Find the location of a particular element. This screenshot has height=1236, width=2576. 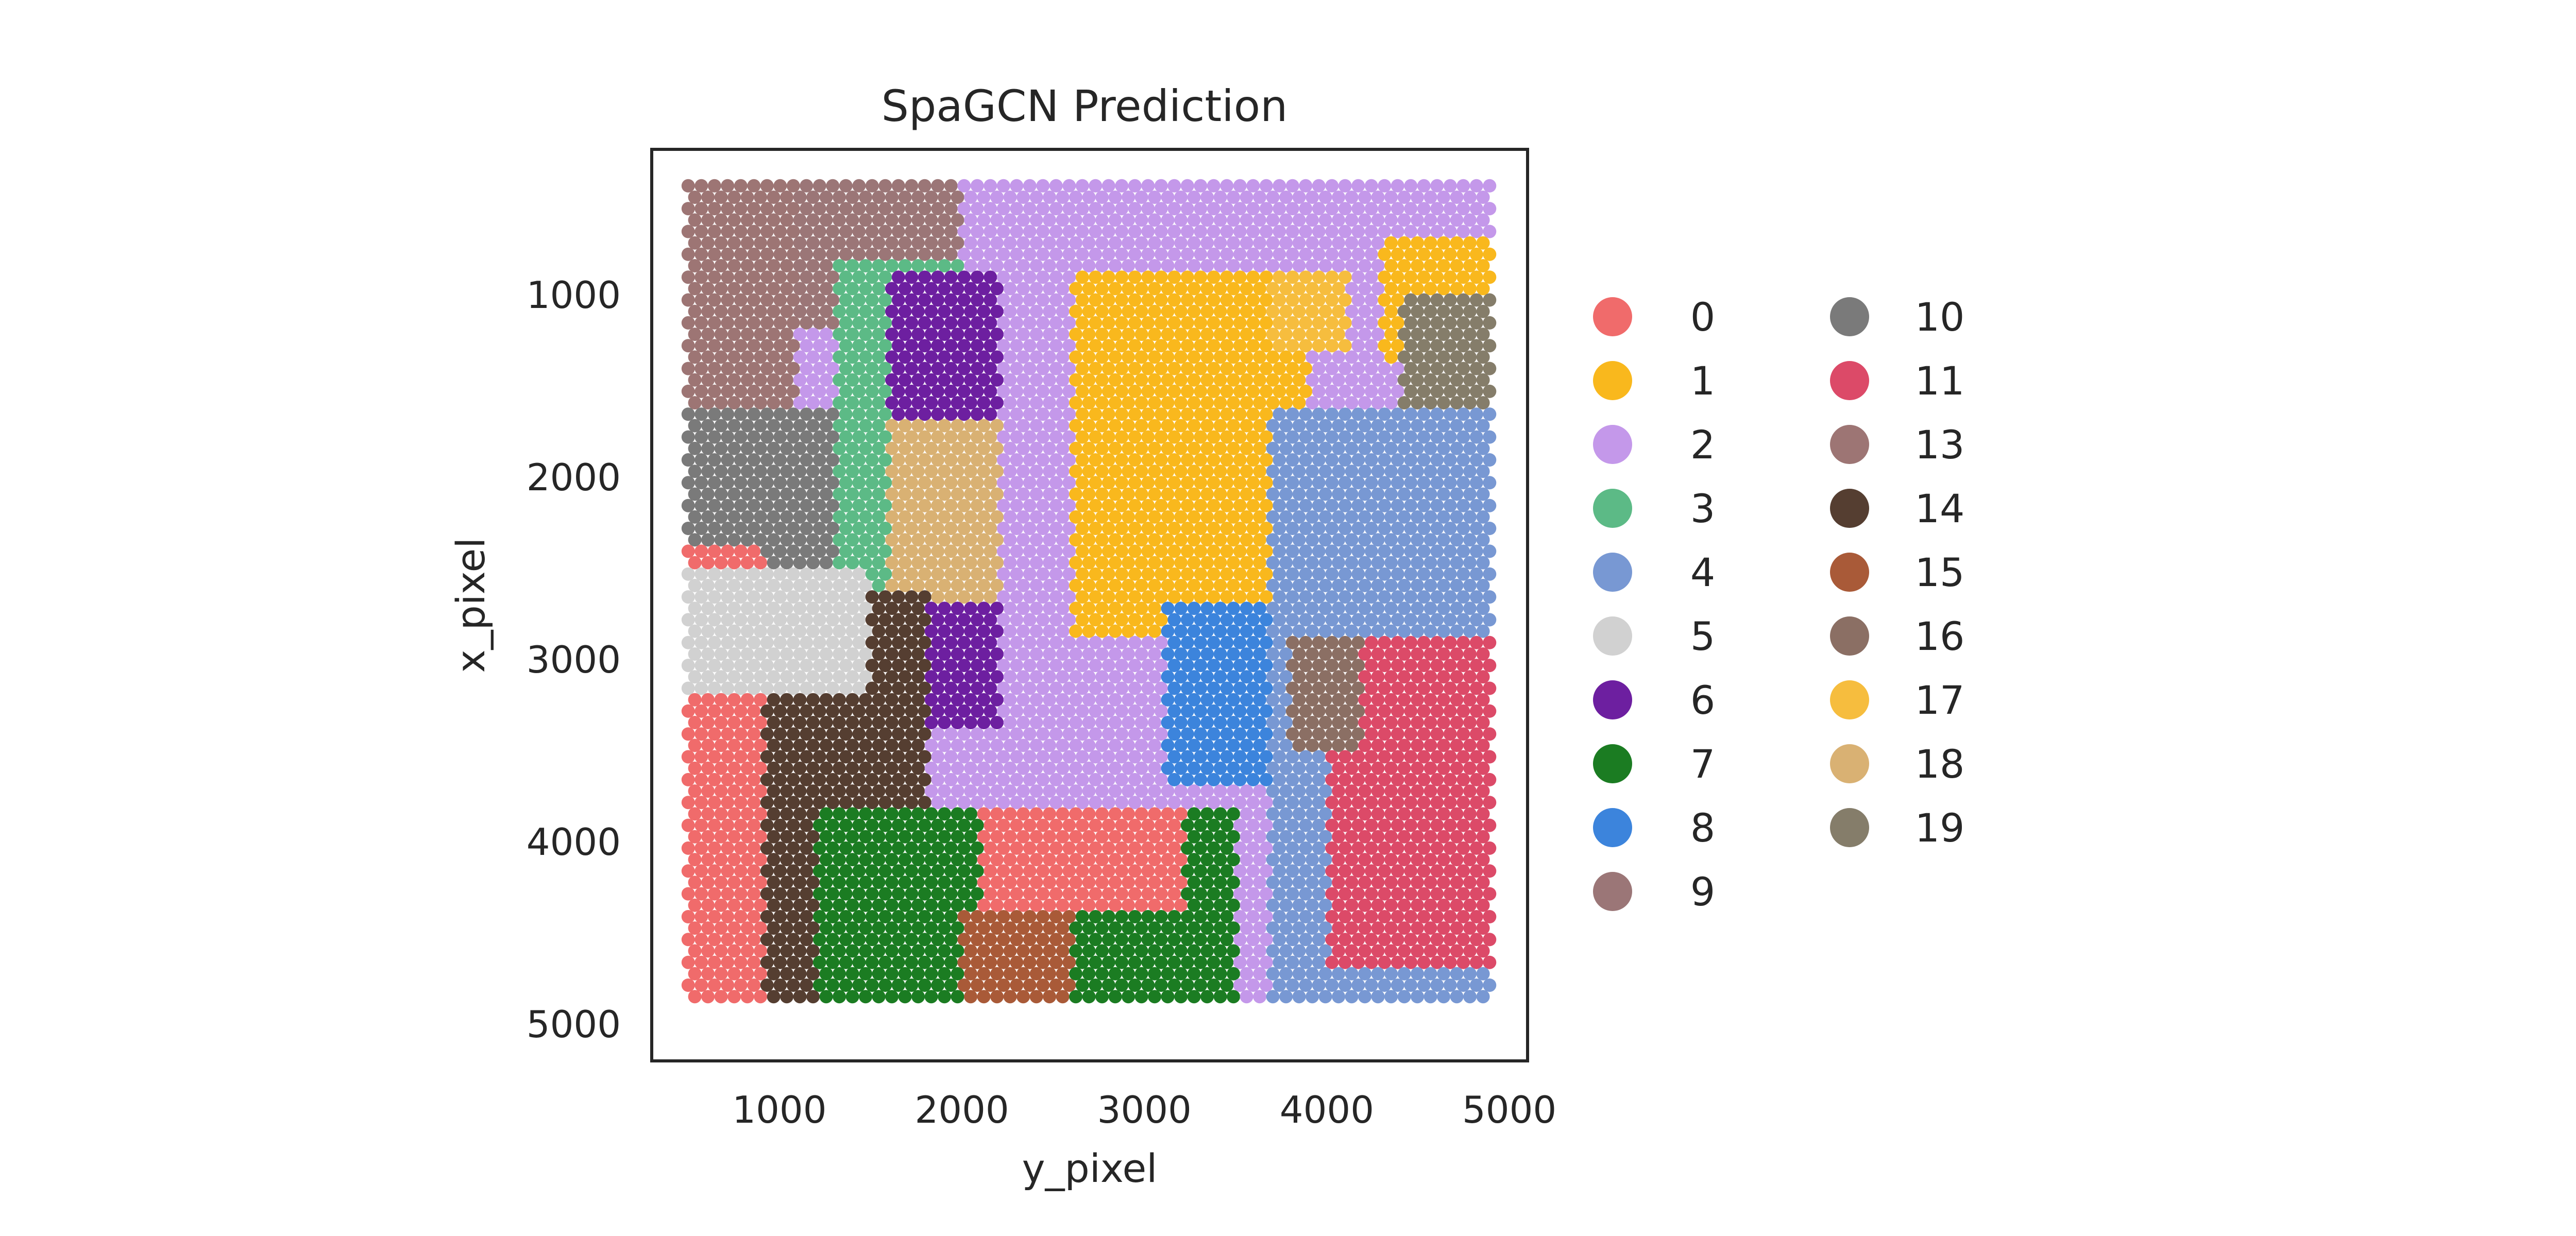

x-tick-label: 5000 is located at coordinates (1509, 1109).